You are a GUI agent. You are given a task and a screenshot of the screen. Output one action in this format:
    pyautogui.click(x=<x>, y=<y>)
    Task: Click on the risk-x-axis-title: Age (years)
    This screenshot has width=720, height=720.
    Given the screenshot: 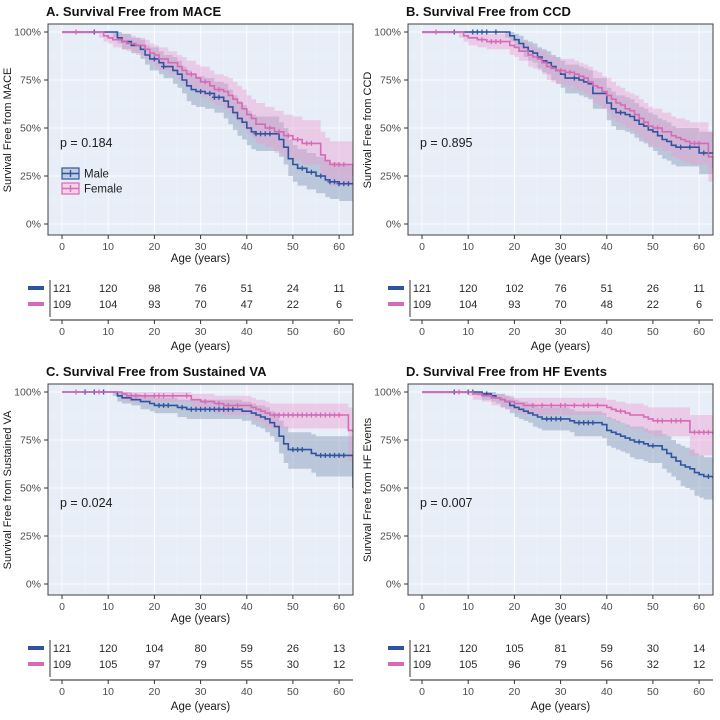 What is the action you would take?
    pyautogui.click(x=561, y=707)
    